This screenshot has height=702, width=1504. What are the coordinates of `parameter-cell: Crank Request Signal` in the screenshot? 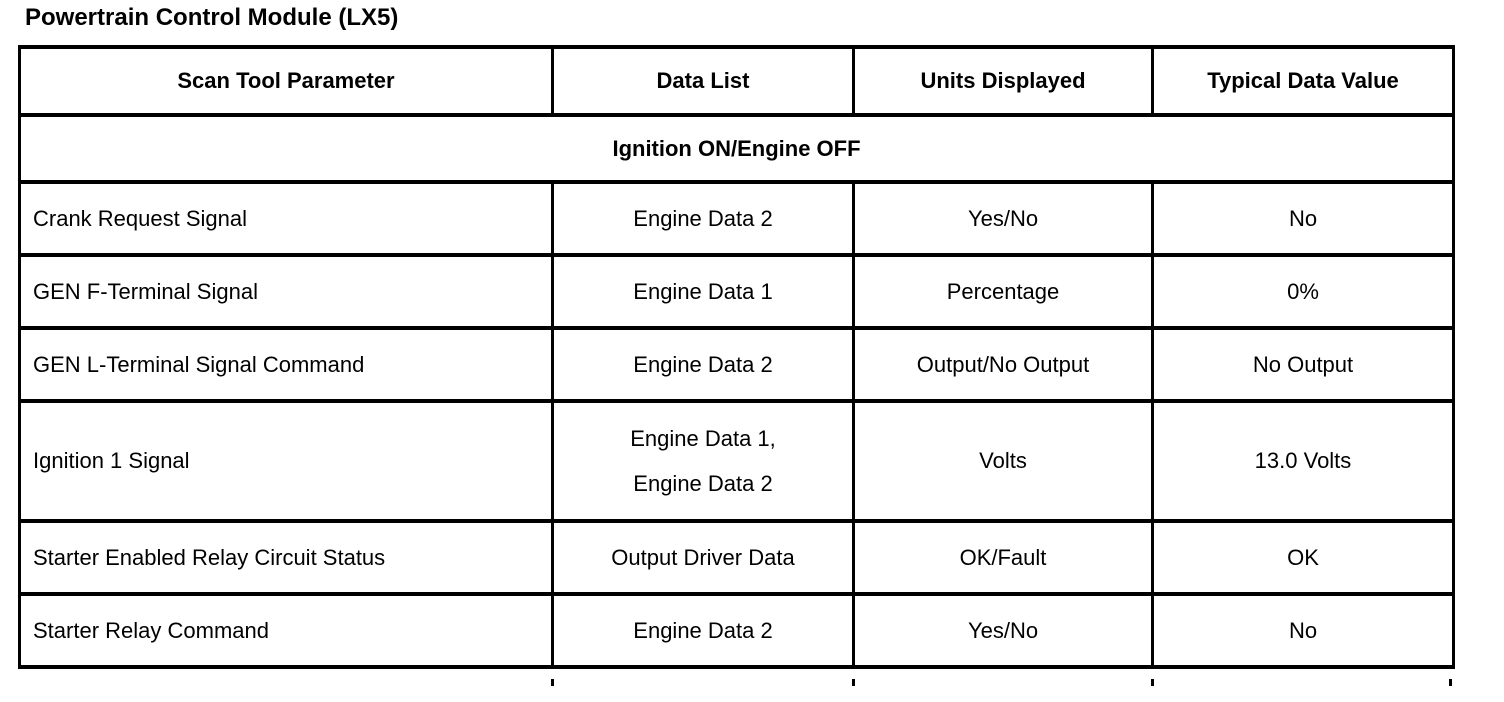 It's located at (286, 218).